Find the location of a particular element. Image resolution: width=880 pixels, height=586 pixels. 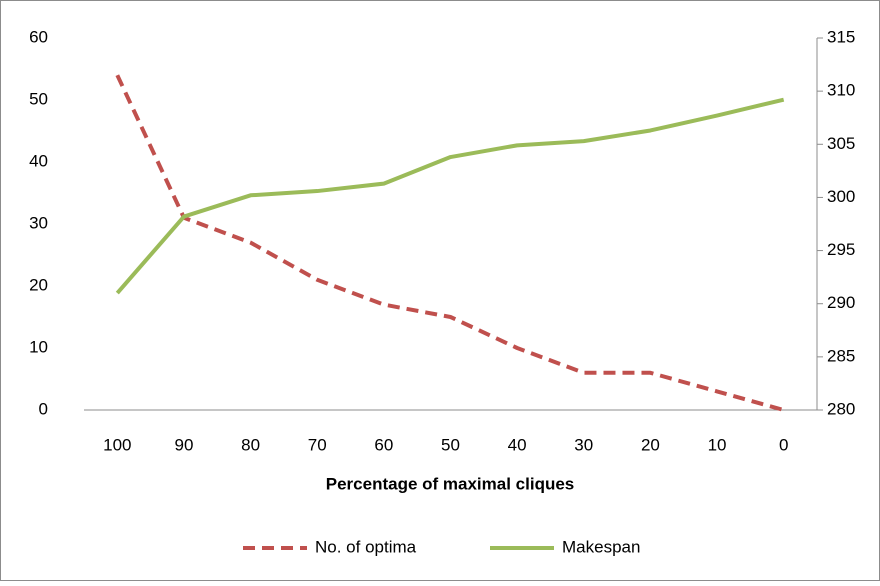

x-tick-label: 50 is located at coordinates (450, 444).